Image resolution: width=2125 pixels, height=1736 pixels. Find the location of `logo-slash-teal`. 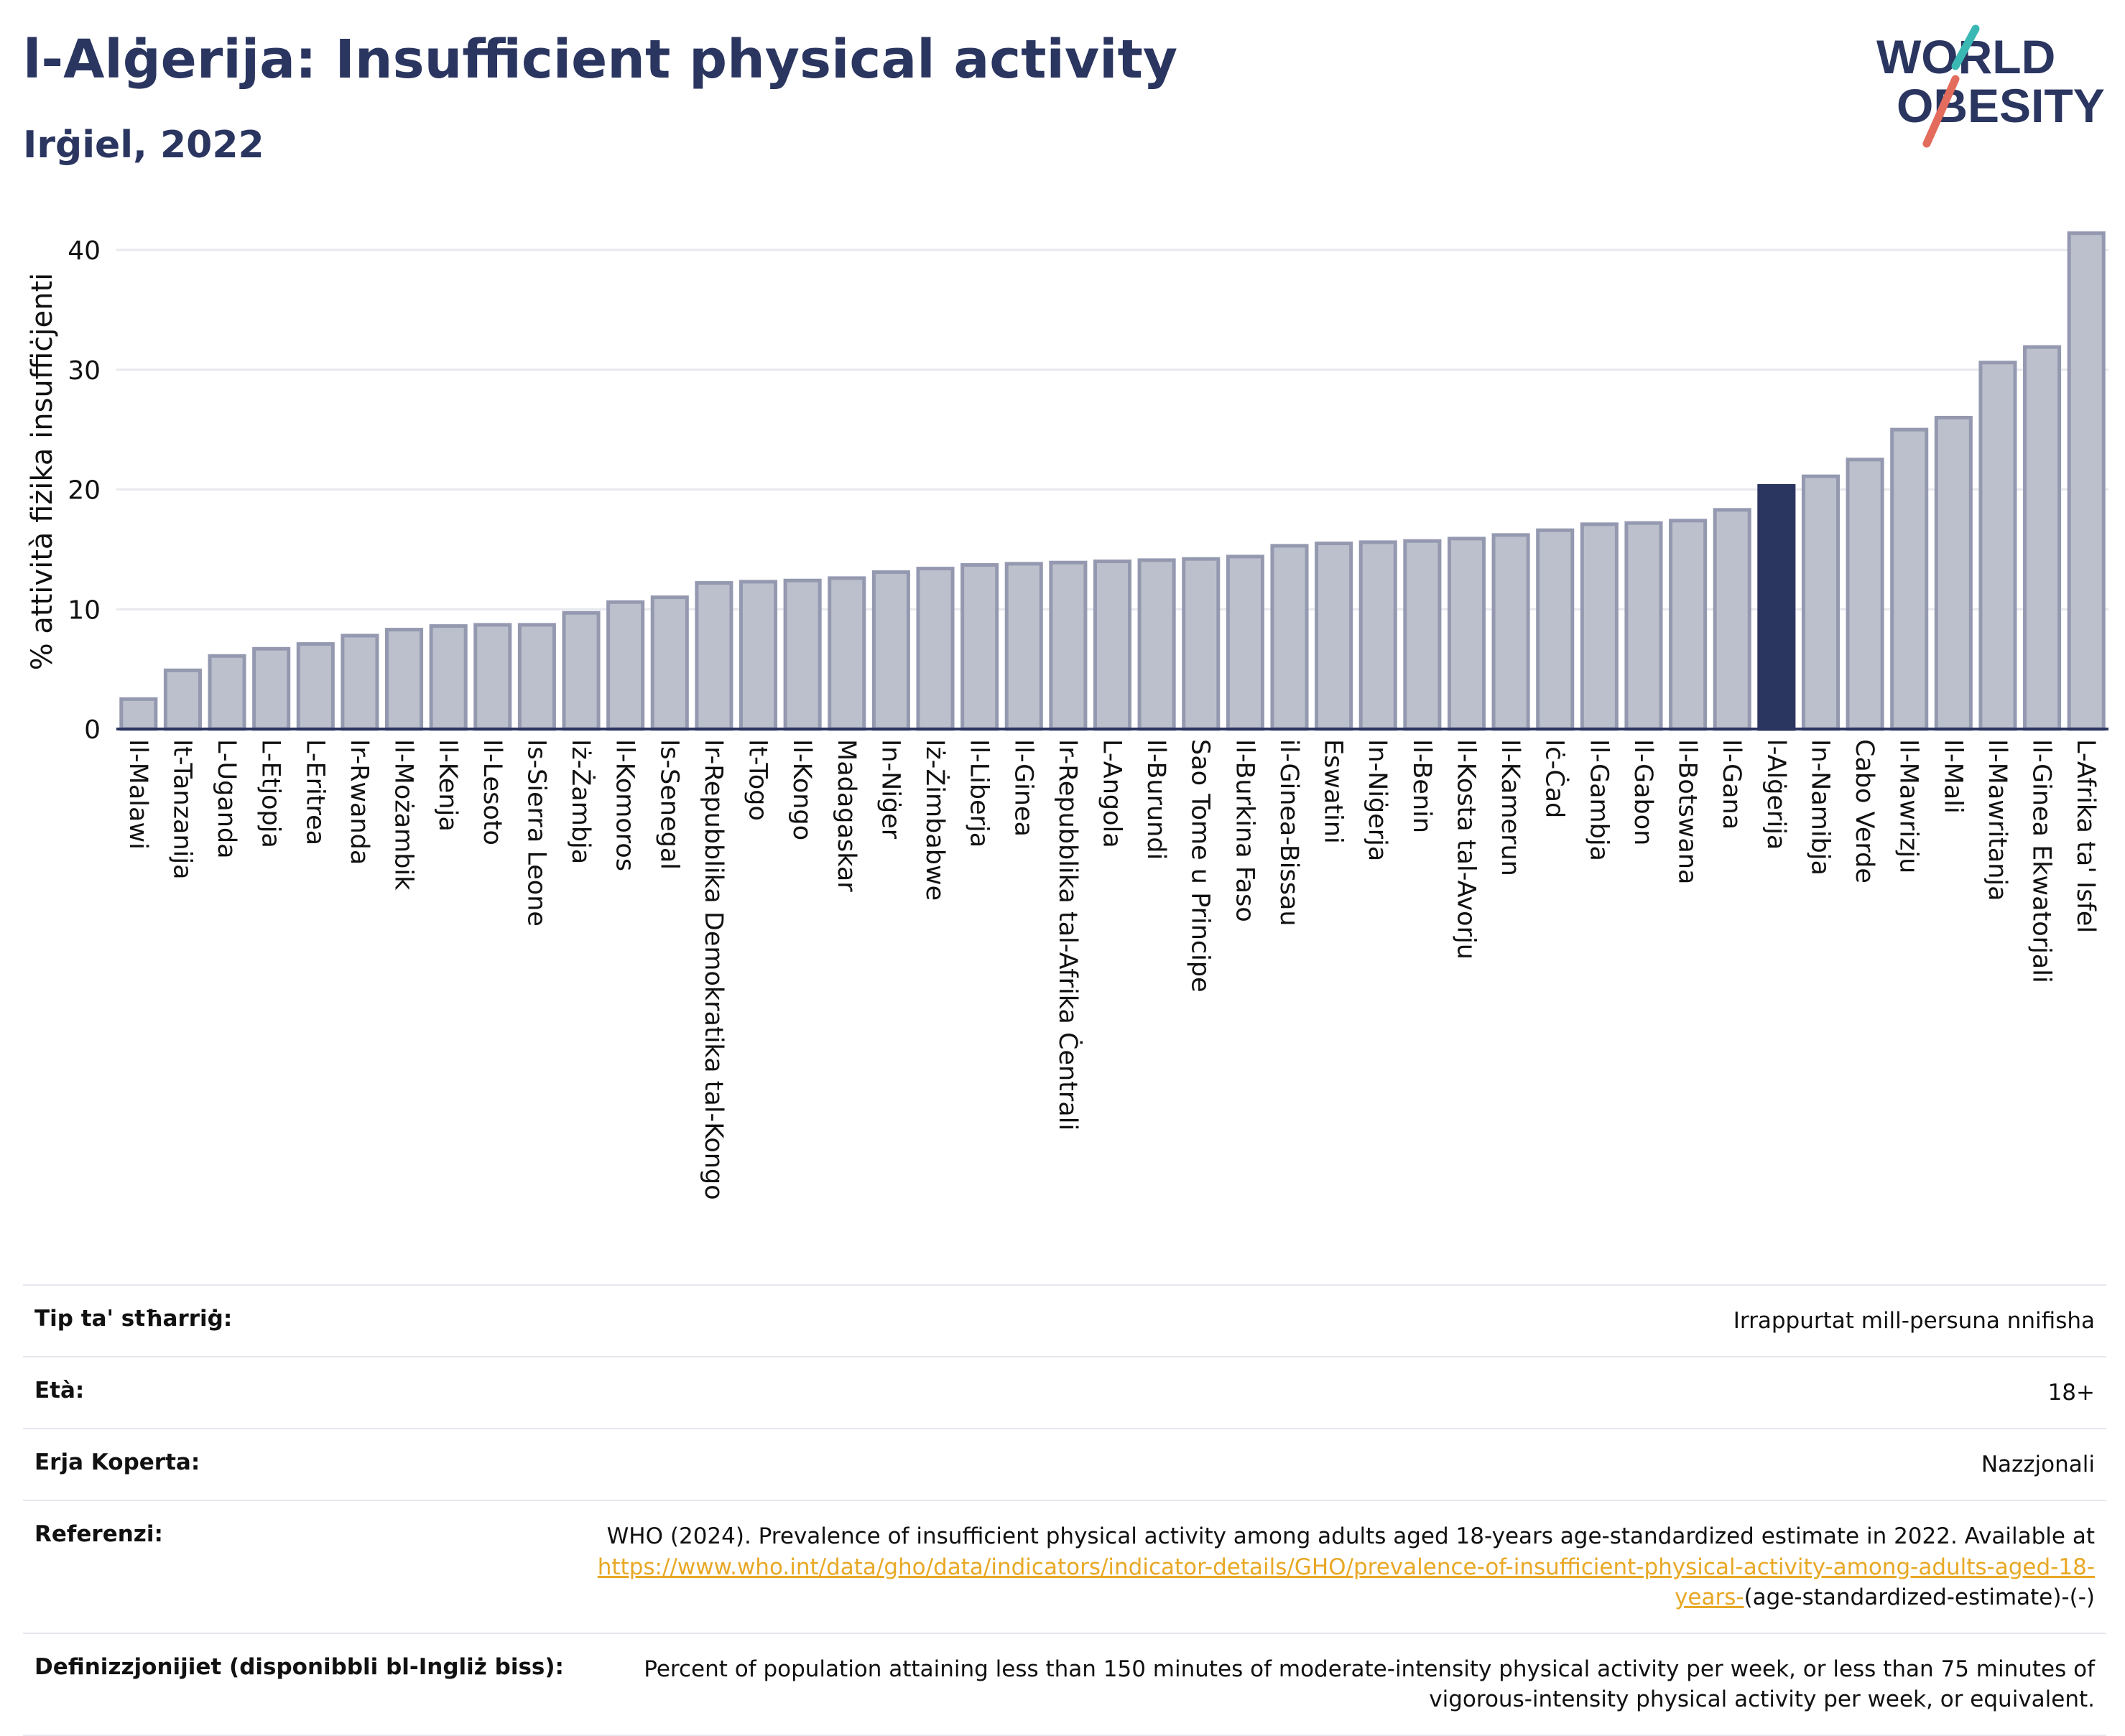

logo-slash-teal is located at coordinates (1965, 47).